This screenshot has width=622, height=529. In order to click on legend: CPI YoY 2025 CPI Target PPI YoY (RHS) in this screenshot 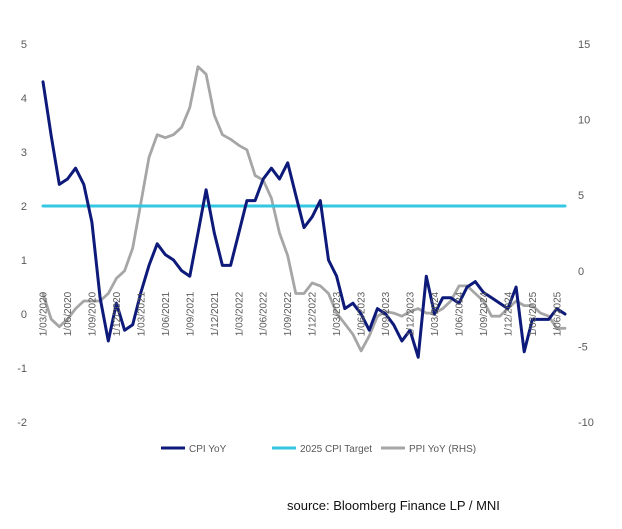, I will do `click(318, 449)`.